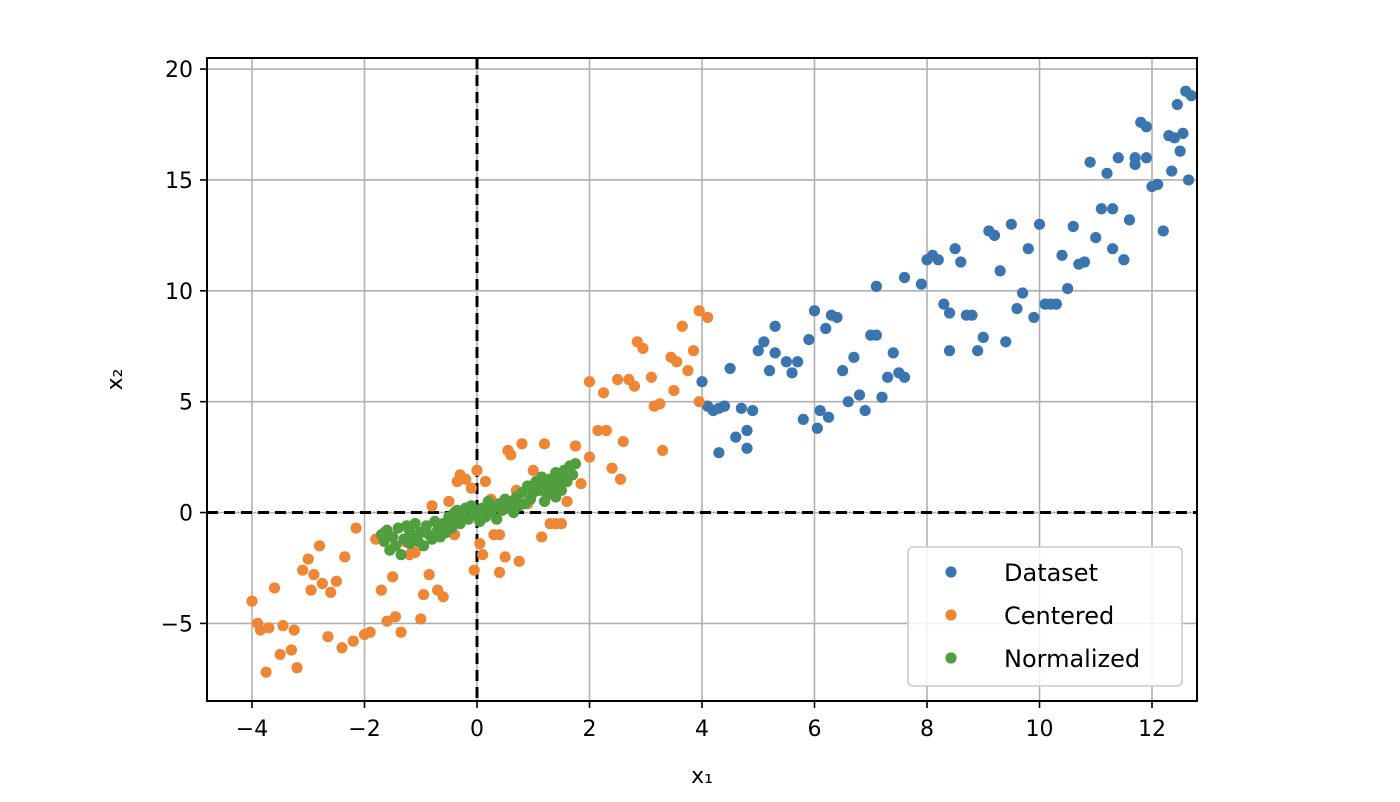 This screenshot has width=1400, height=802. What do you see at coordinates (951, 658) in the screenshot?
I see `legend-marker-normalized` at bounding box center [951, 658].